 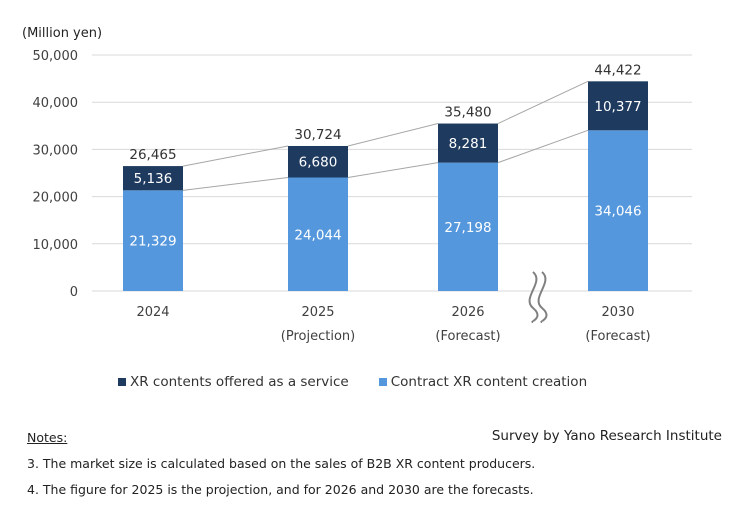 What do you see at coordinates (239, 382) in the screenshot?
I see `legend-label-service: XR contents offered as a service` at bounding box center [239, 382].